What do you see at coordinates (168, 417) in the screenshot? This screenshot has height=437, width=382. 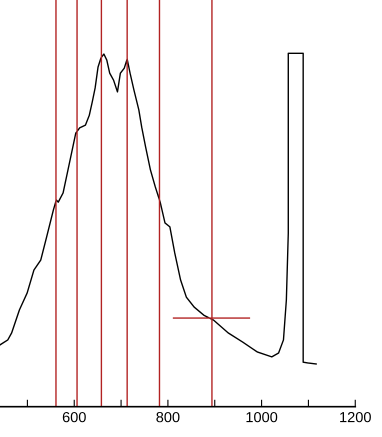 I see `x-tick-label: 800` at bounding box center [168, 417].